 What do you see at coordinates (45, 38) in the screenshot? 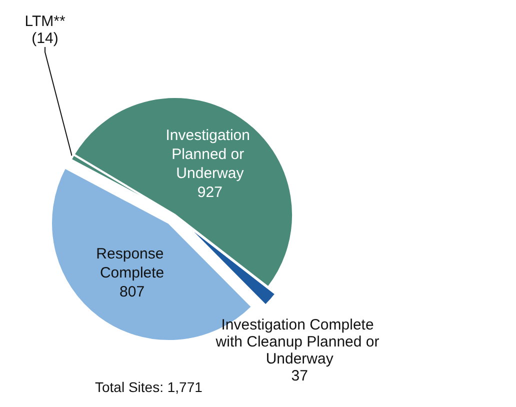
I see `data-label: (14)` at bounding box center [45, 38].